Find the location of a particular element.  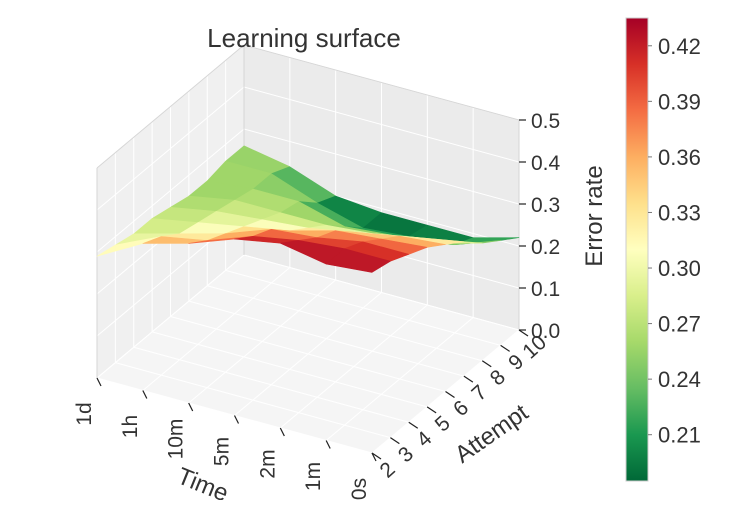

y-tick-label: 6 is located at coordinates (461, 408).